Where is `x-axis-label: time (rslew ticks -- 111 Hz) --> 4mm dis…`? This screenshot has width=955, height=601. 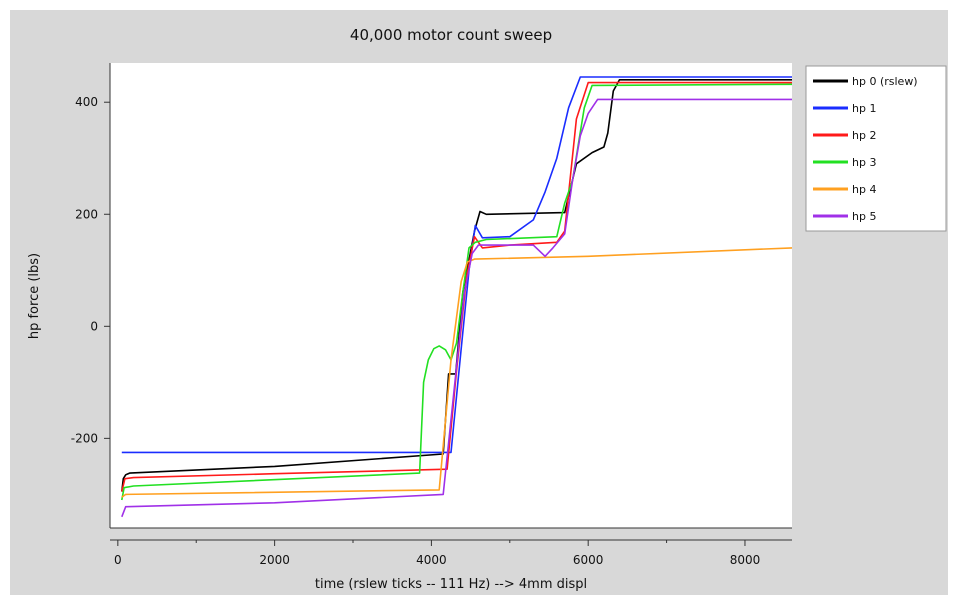 x-axis-label: time (rslew ticks -- 111 Hz) --> 4mm dis… is located at coordinates (451, 584).